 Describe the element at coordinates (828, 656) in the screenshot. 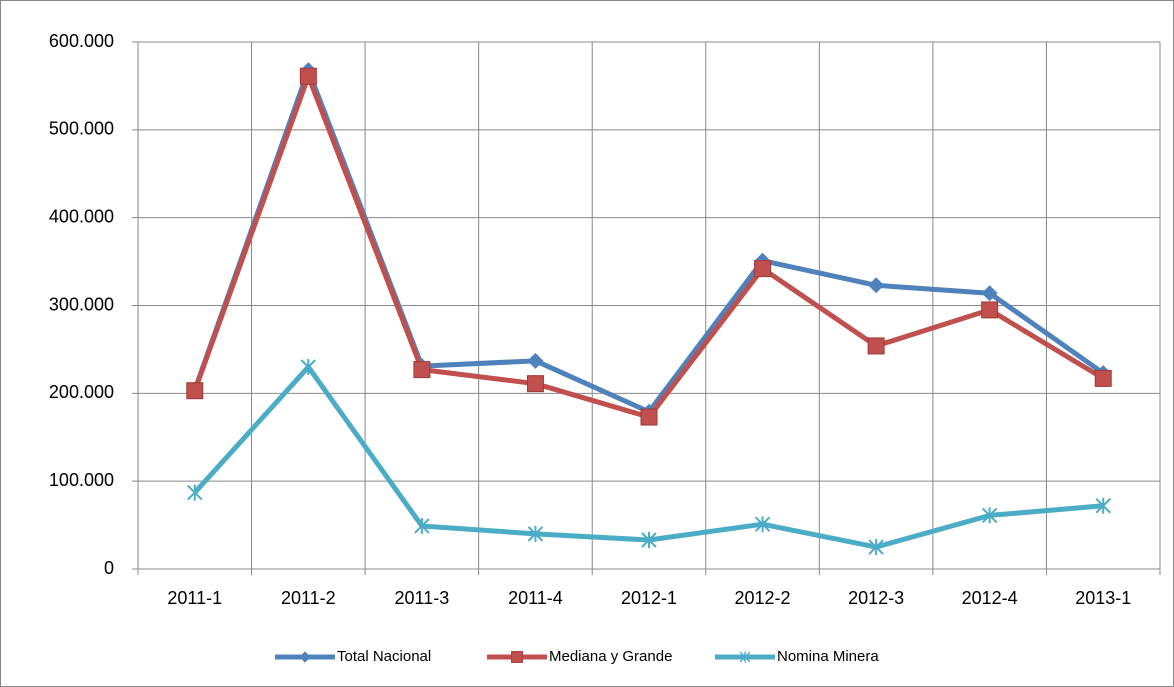

I see `legend-label: Nomina Minera` at that location.